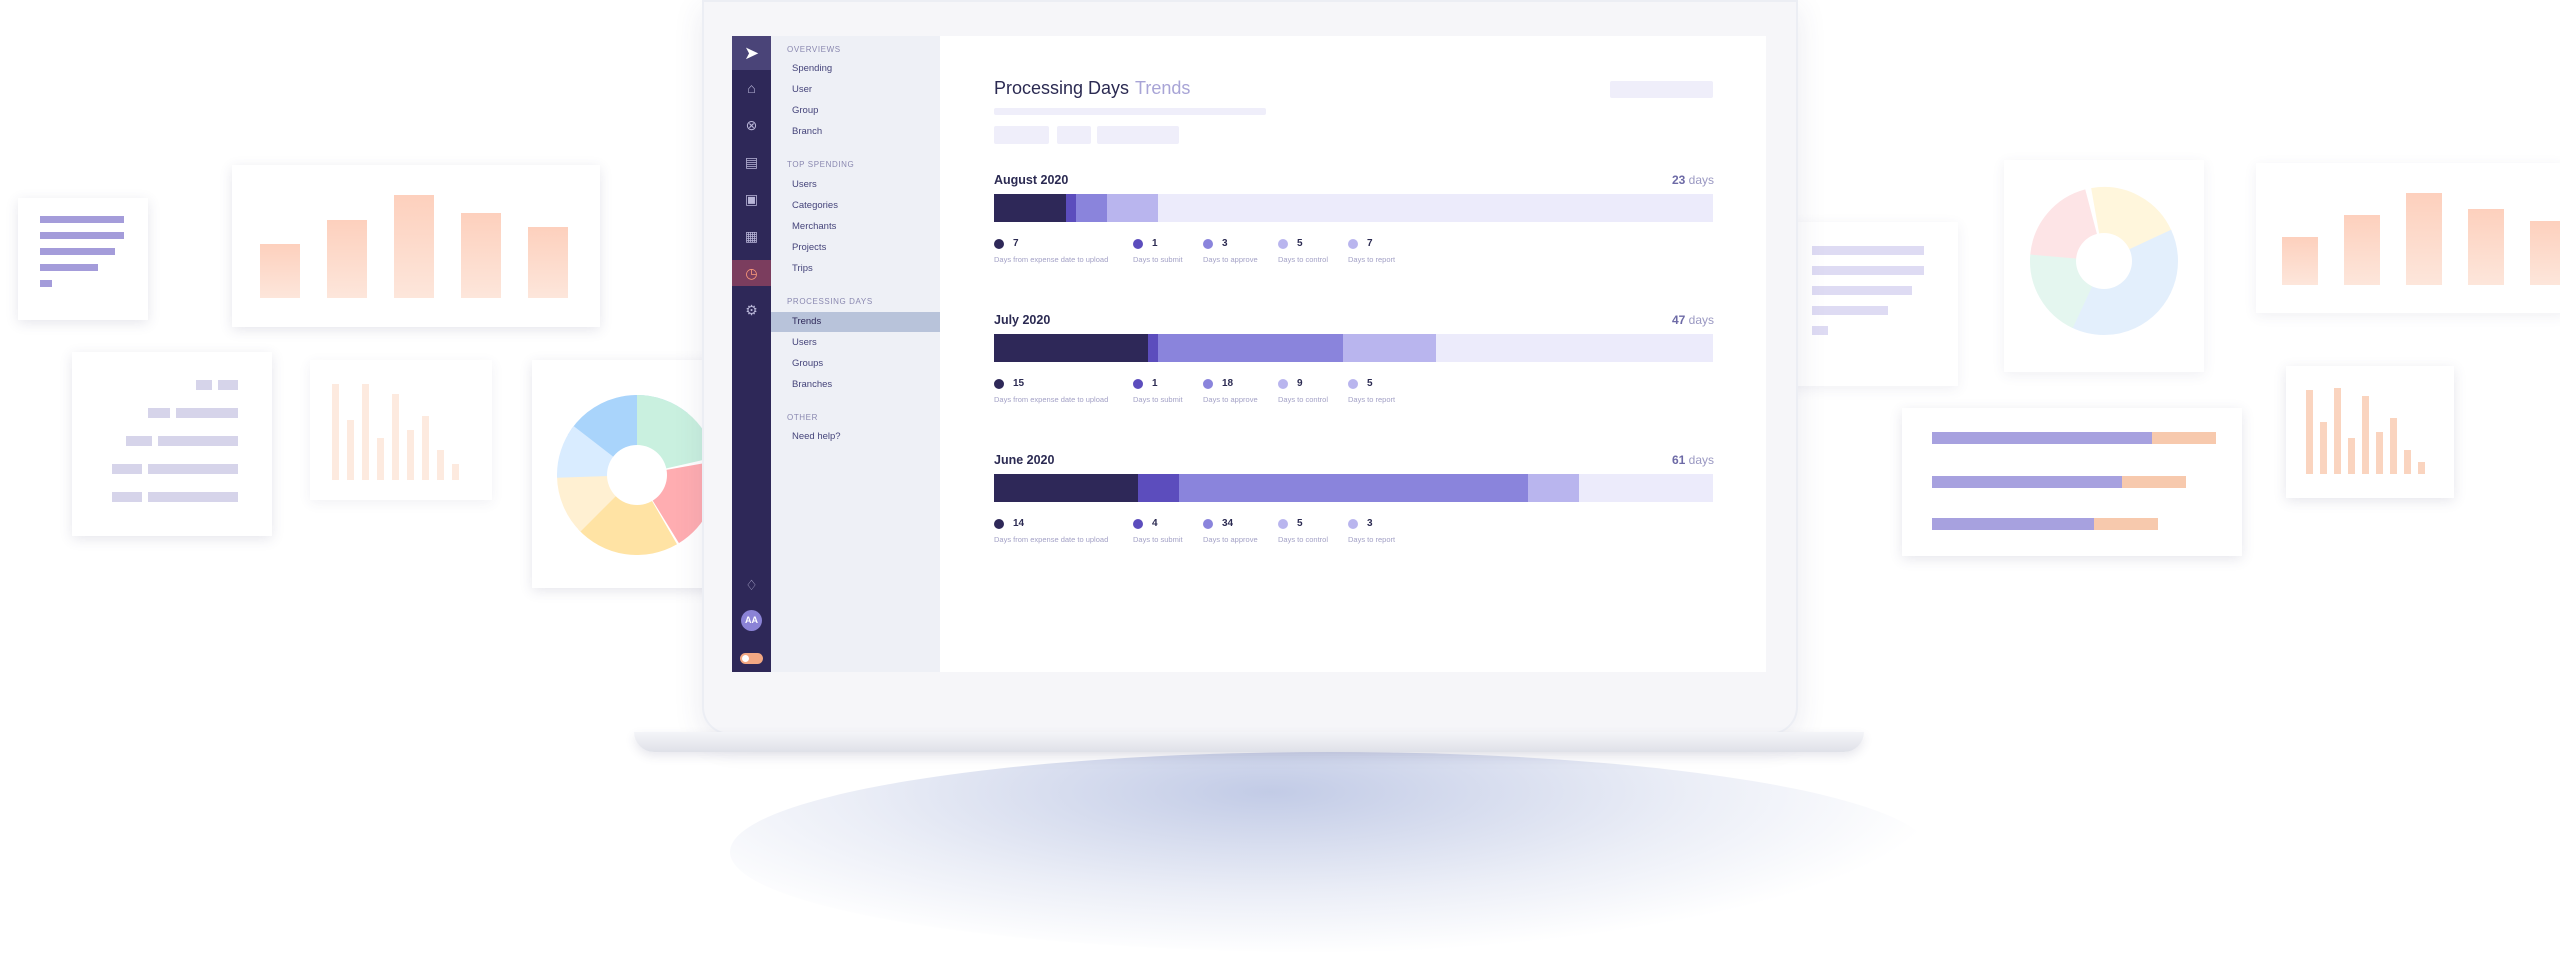 This screenshot has height=979, width=2560. What do you see at coordinates (1155, 243) in the screenshot?
I see `legend-value: 1` at bounding box center [1155, 243].